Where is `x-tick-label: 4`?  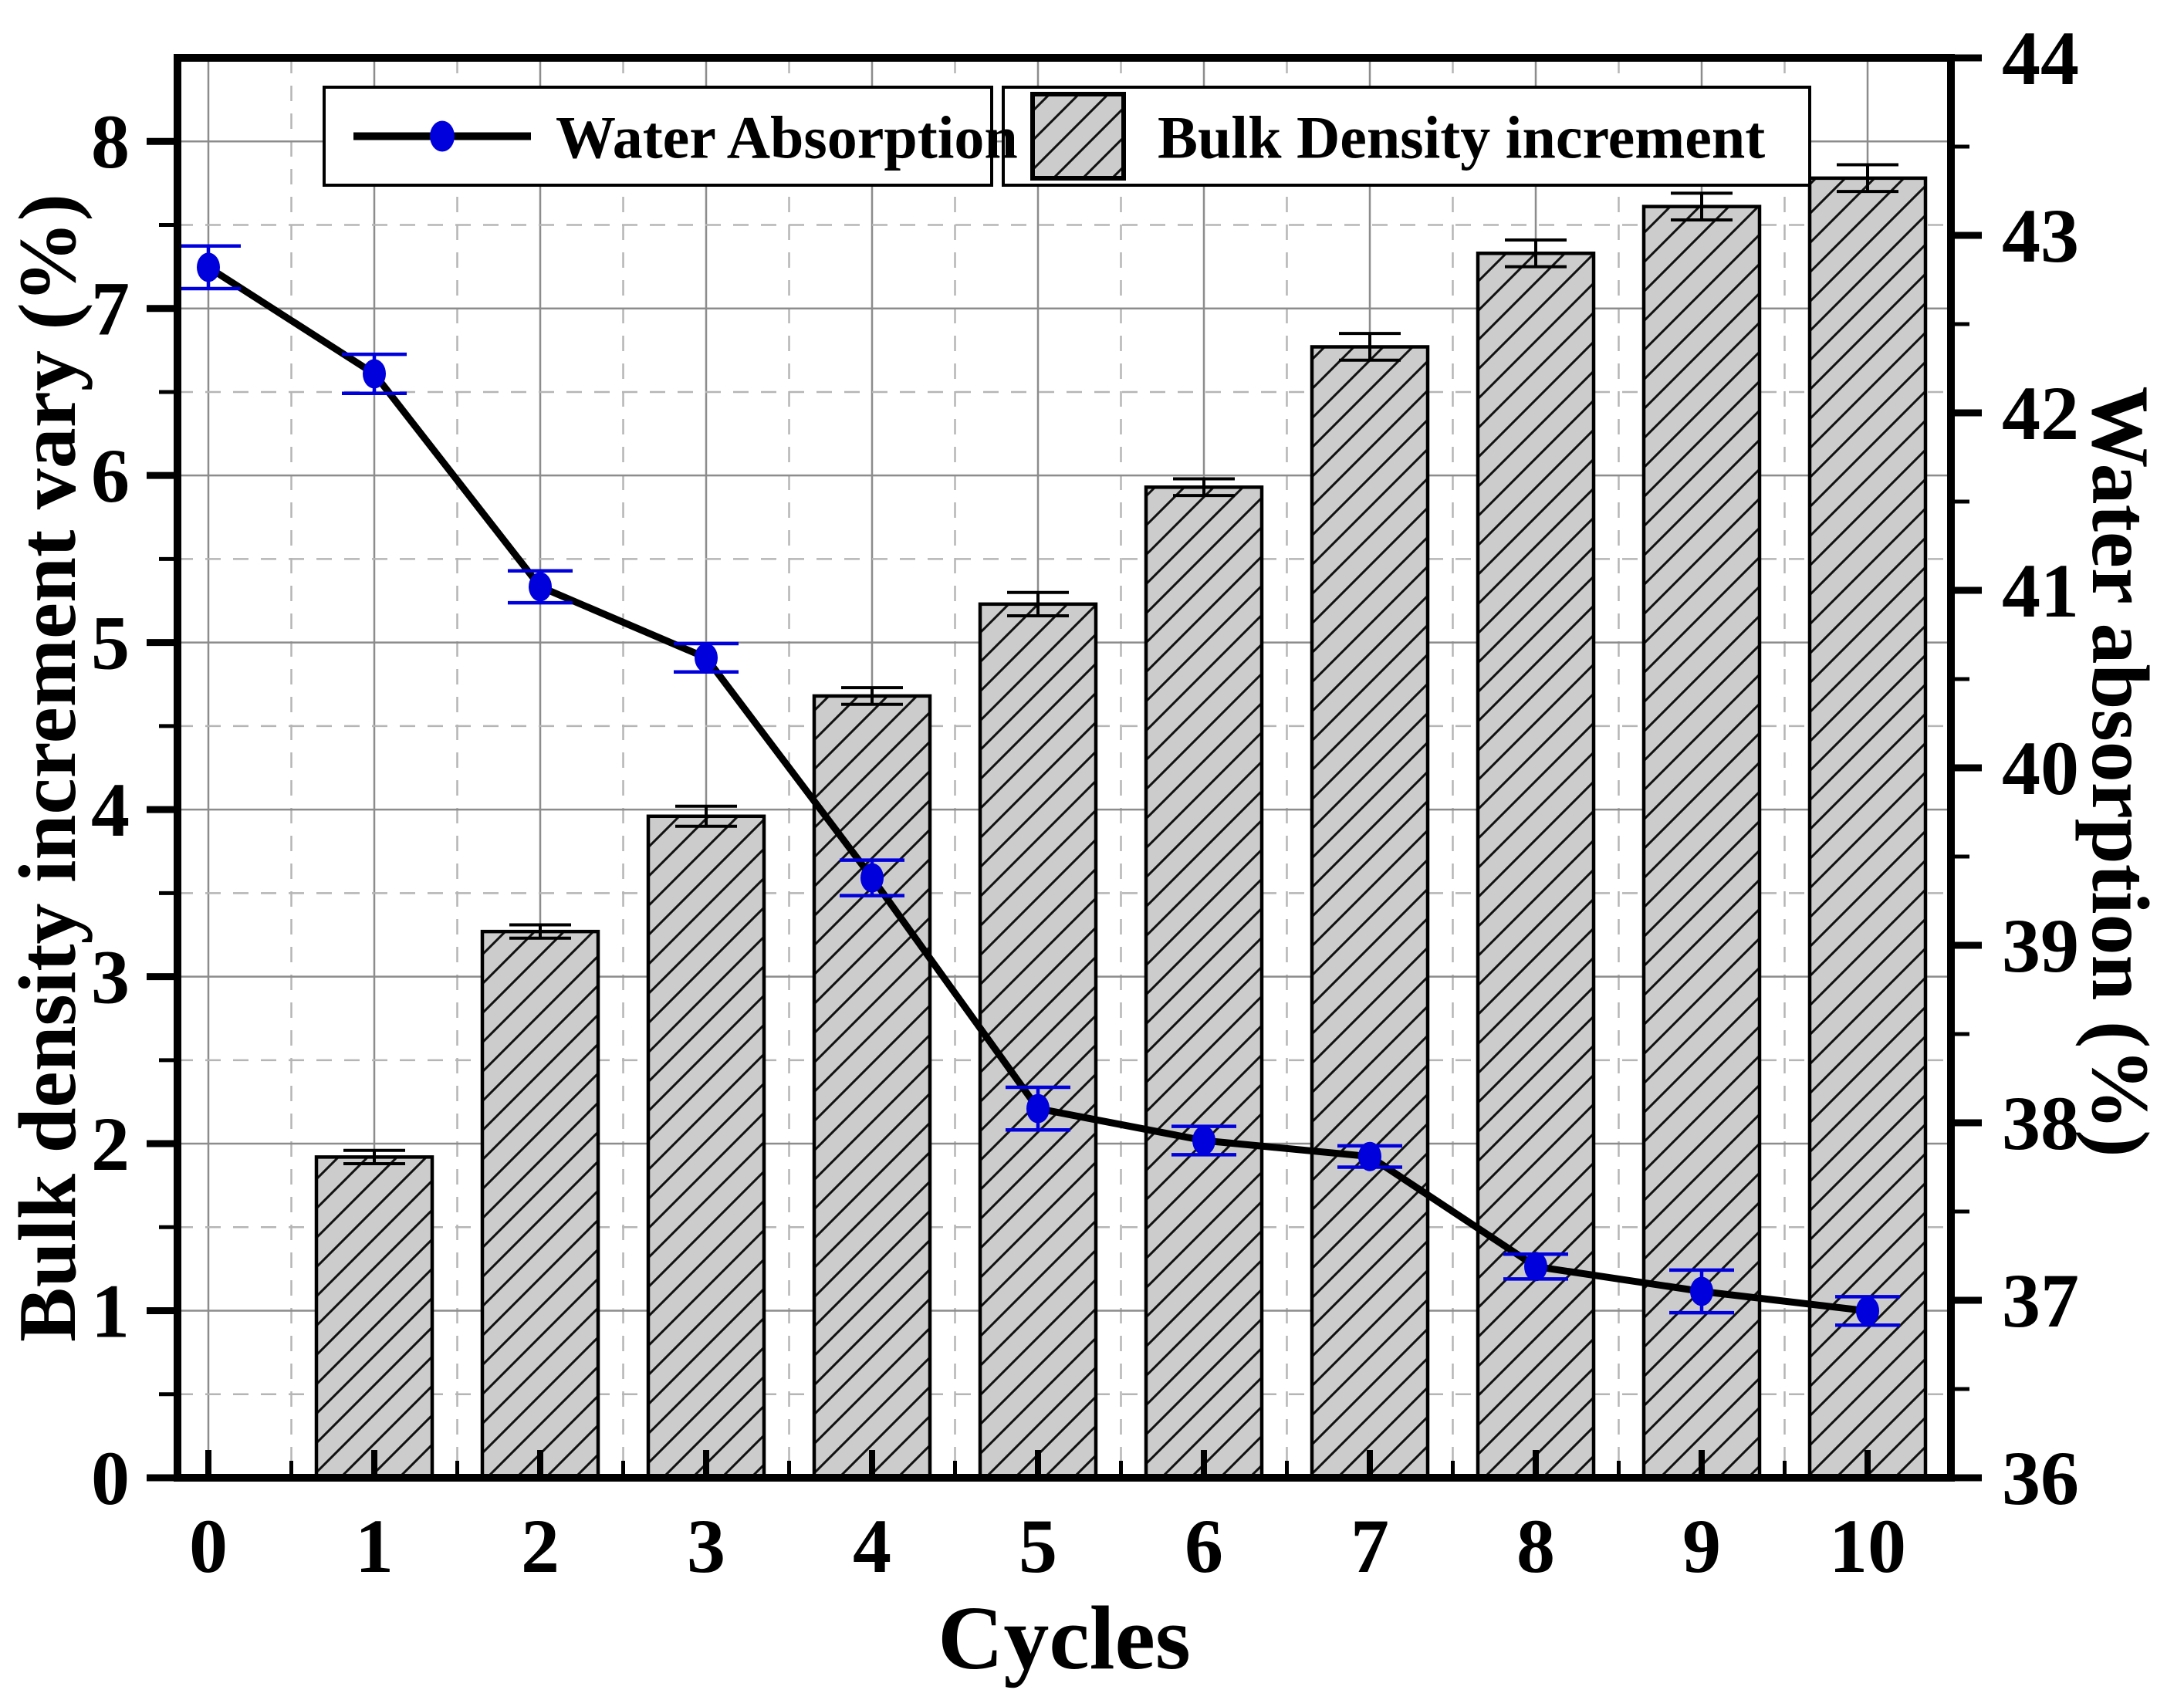 x-tick-label: 4 is located at coordinates (872, 1546).